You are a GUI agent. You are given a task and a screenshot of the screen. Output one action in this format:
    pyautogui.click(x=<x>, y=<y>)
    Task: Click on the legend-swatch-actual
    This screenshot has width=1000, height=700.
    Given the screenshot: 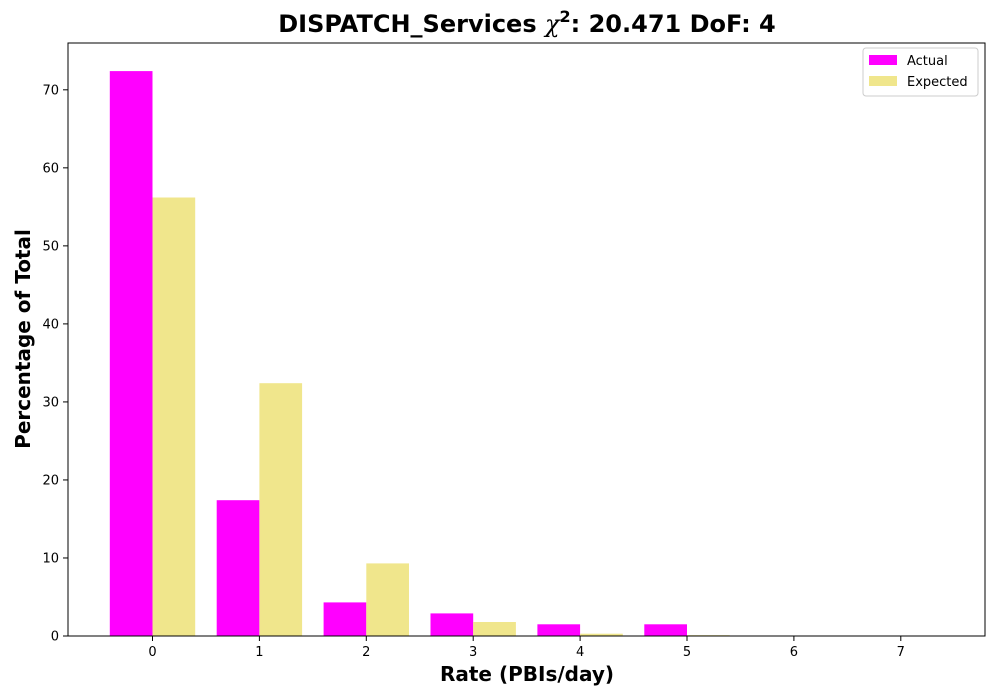 What is the action you would take?
    pyautogui.click(x=883, y=60)
    